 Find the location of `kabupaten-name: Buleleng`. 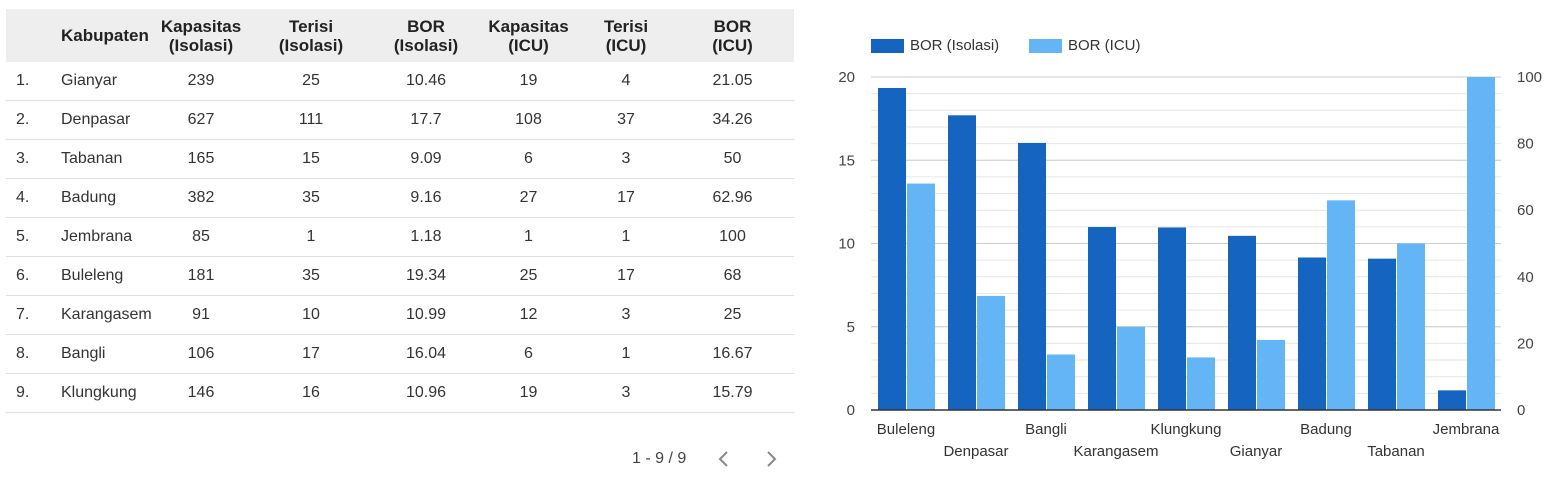

kabupaten-name: Buleleng is located at coordinates (92, 275).